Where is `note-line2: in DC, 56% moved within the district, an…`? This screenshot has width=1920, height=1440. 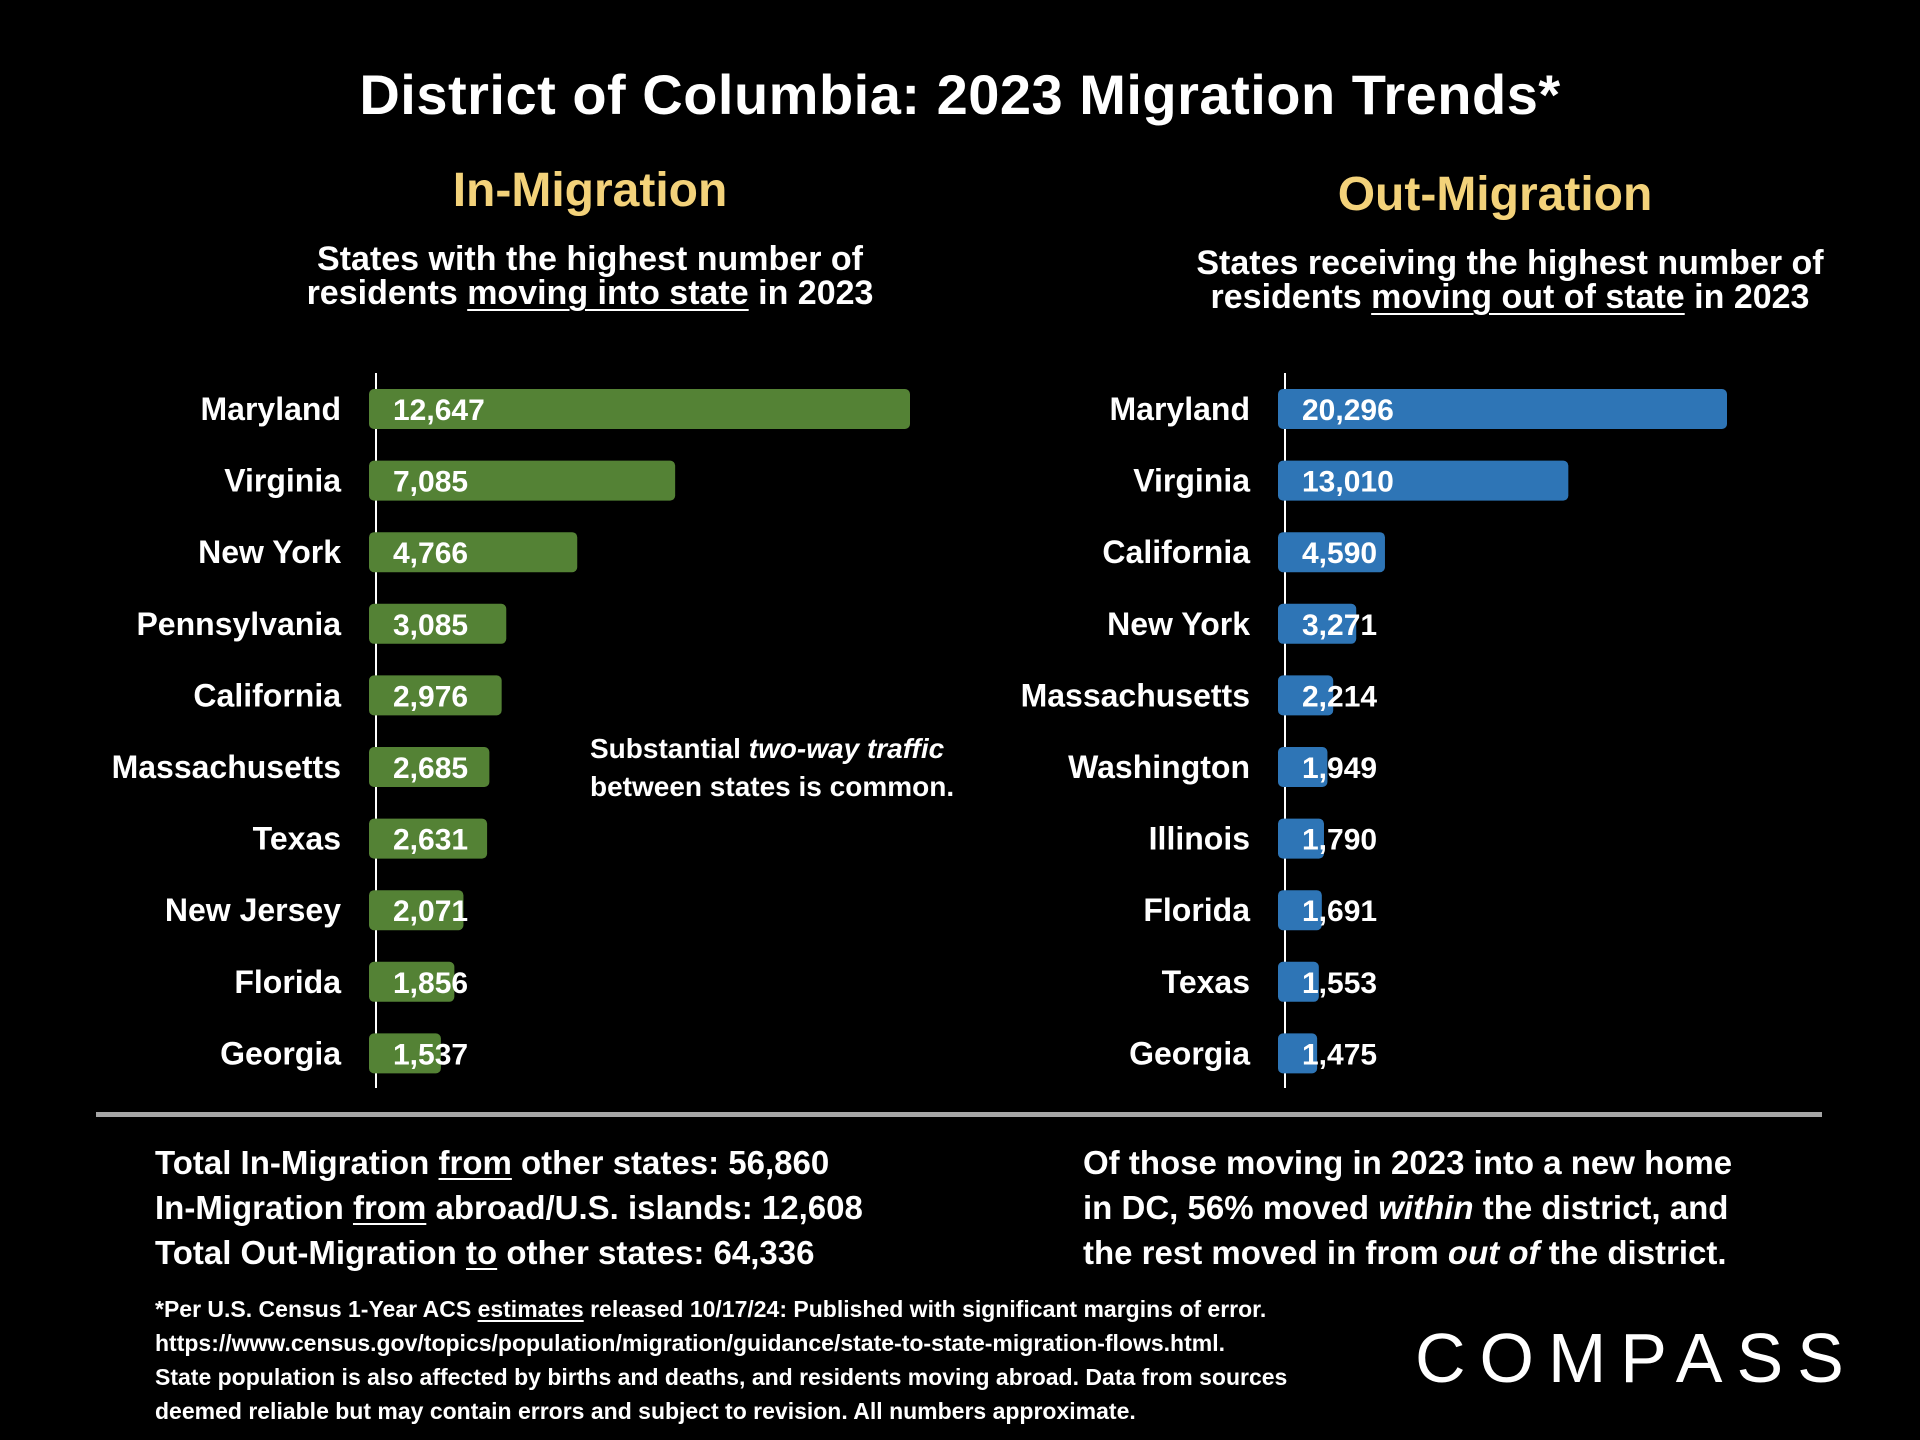
note-line2: in DC, 56% moved within the district, an… is located at coordinates (1406, 1207).